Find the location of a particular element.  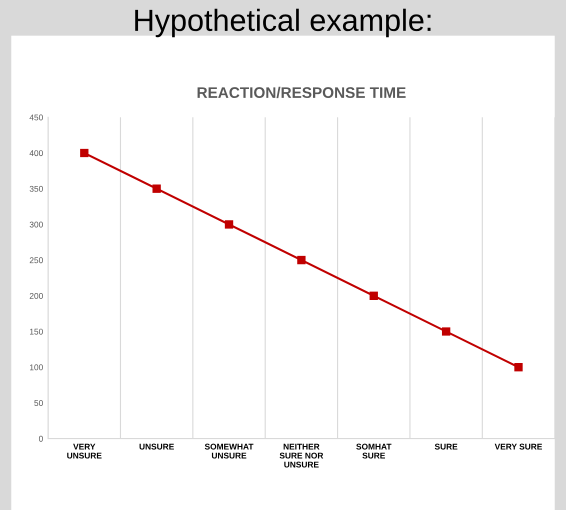

y-tick-label: 450 is located at coordinates (36, 117).